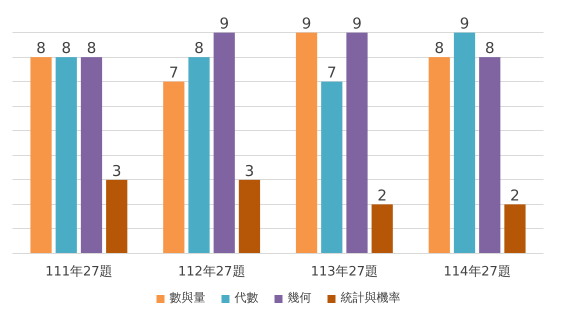 This screenshot has width=563, height=321. What do you see at coordinates (370, 298) in the screenshot?
I see `legend-label: 統計與機率` at bounding box center [370, 298].